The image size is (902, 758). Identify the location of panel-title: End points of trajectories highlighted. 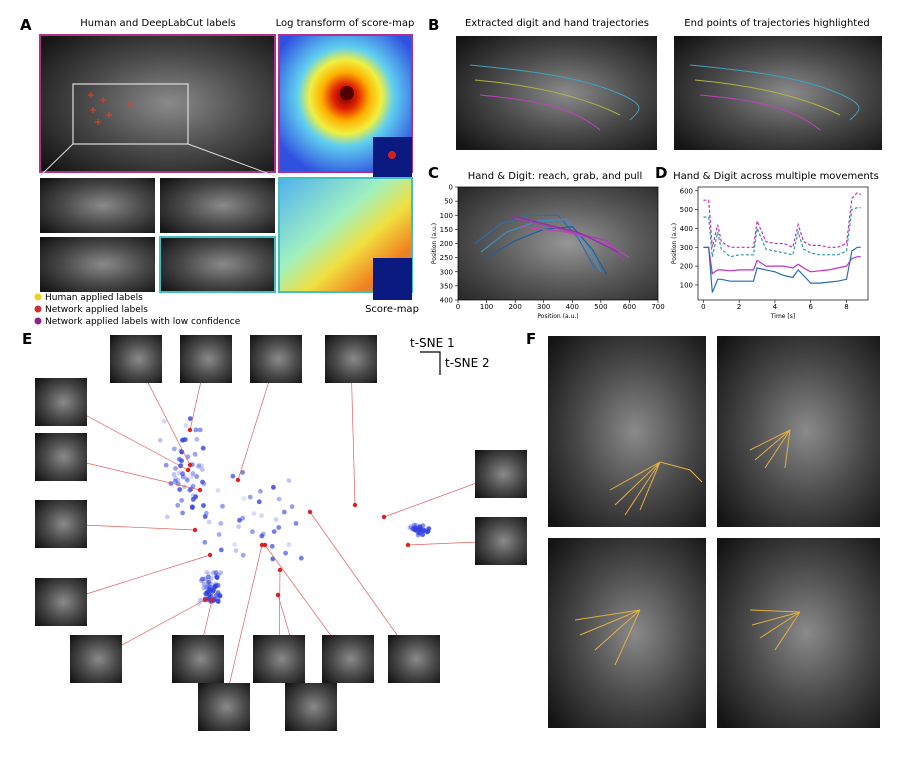
(776, 23).